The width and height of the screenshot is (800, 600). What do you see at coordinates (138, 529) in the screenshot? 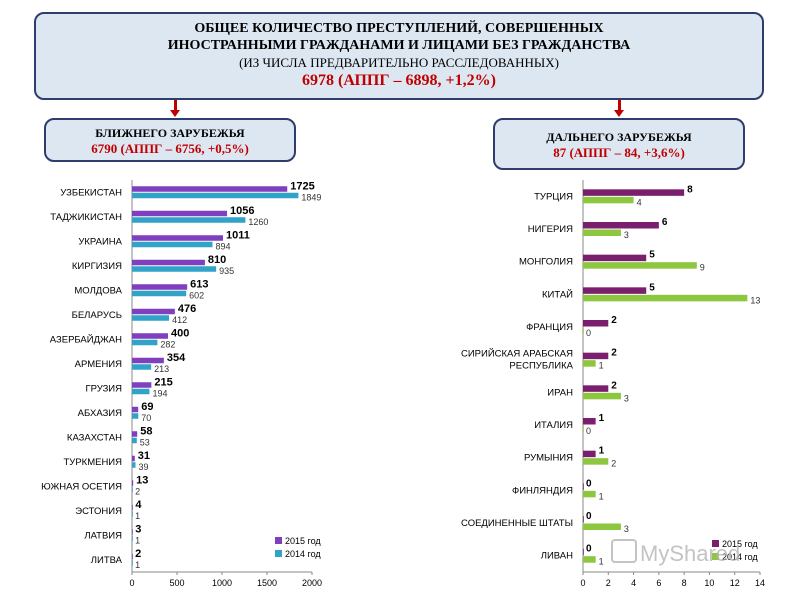
I see `data-label-2015: 3` at bounding box center [138, 529].